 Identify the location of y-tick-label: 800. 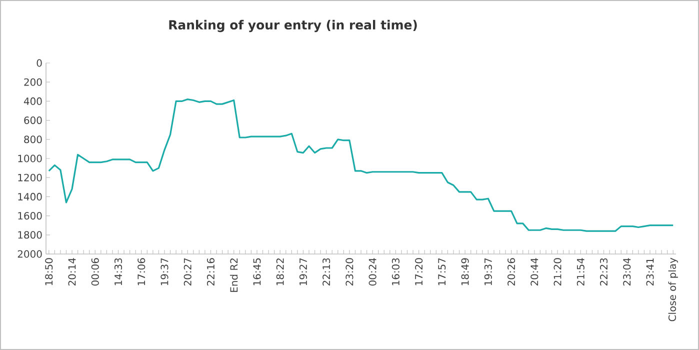
(33, 140).